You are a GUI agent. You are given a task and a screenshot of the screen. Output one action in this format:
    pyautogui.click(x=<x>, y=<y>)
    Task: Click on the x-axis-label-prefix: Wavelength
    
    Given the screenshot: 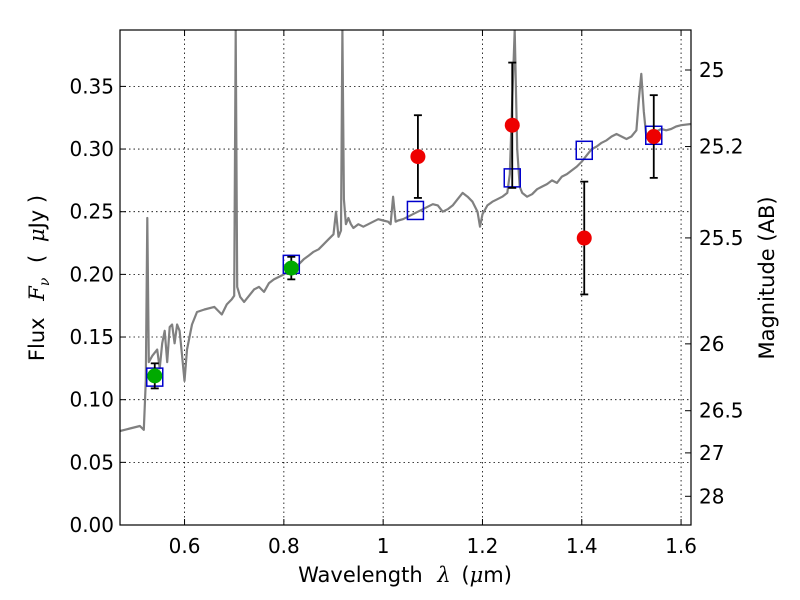 What is the action you would take?
    pyautogui.click(x=360, y=575)
    